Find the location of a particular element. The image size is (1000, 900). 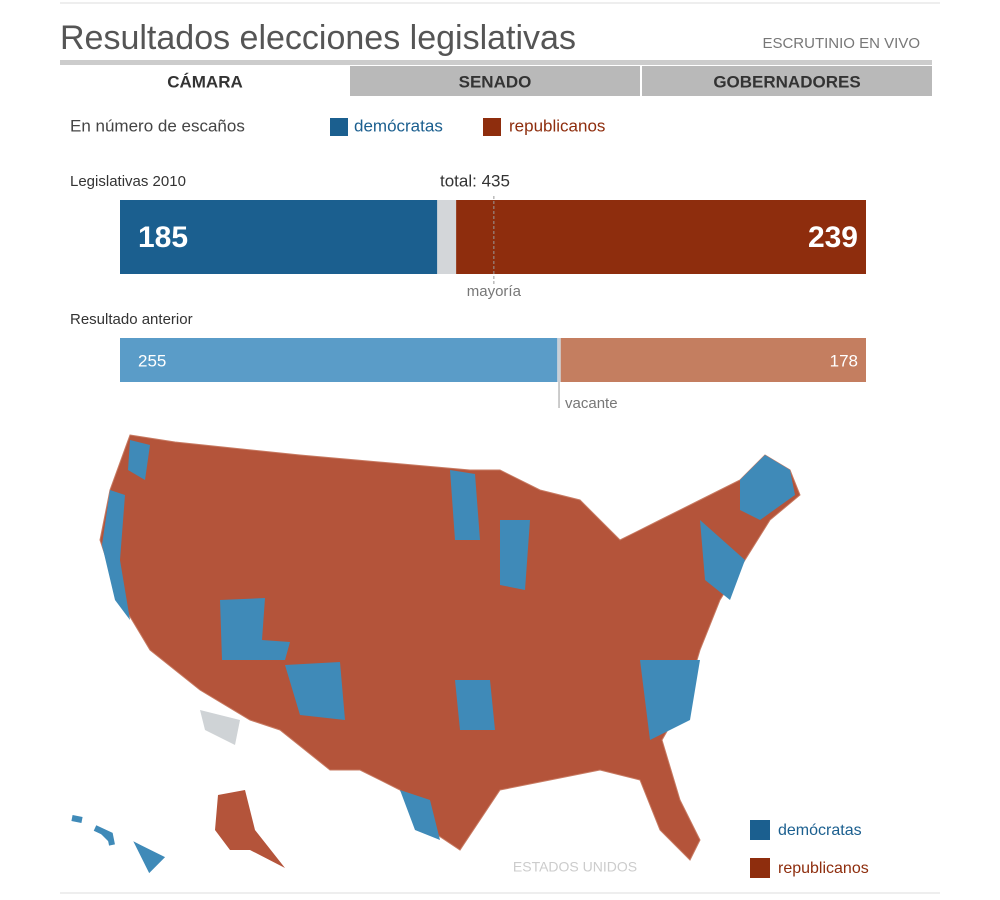

map-legend-label: demócratas is located at coordinates (820, 830).